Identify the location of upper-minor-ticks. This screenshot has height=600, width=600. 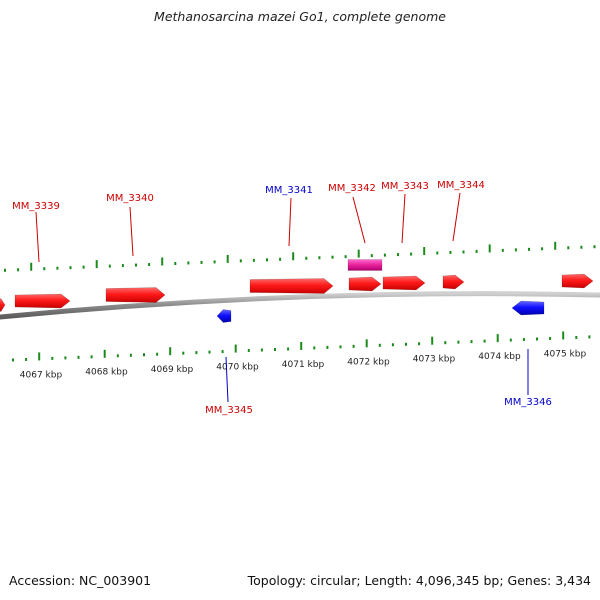
(300, 256).